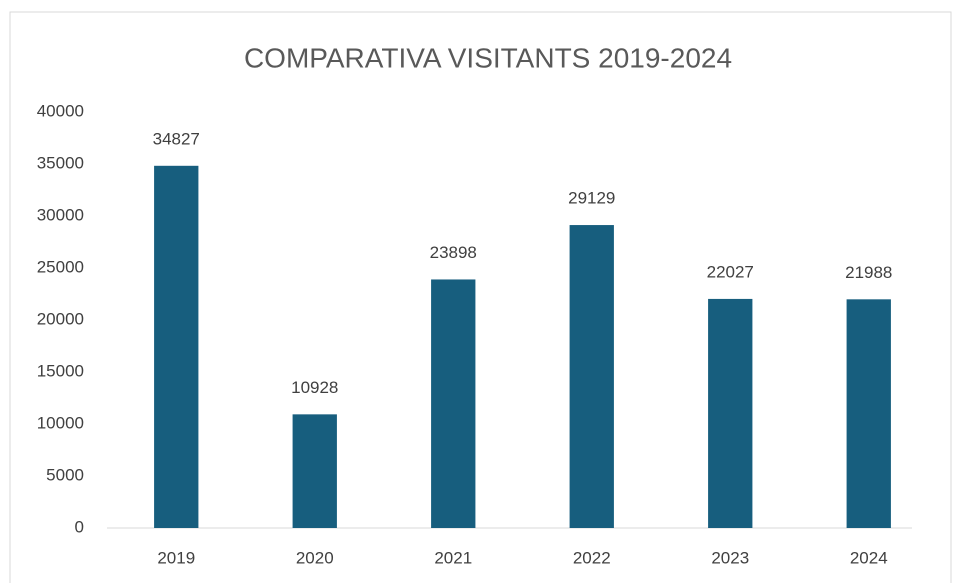  Describe the element at coordinates (60, 370) in the screenshot. I see `y-tick-label: 15000` at that location.